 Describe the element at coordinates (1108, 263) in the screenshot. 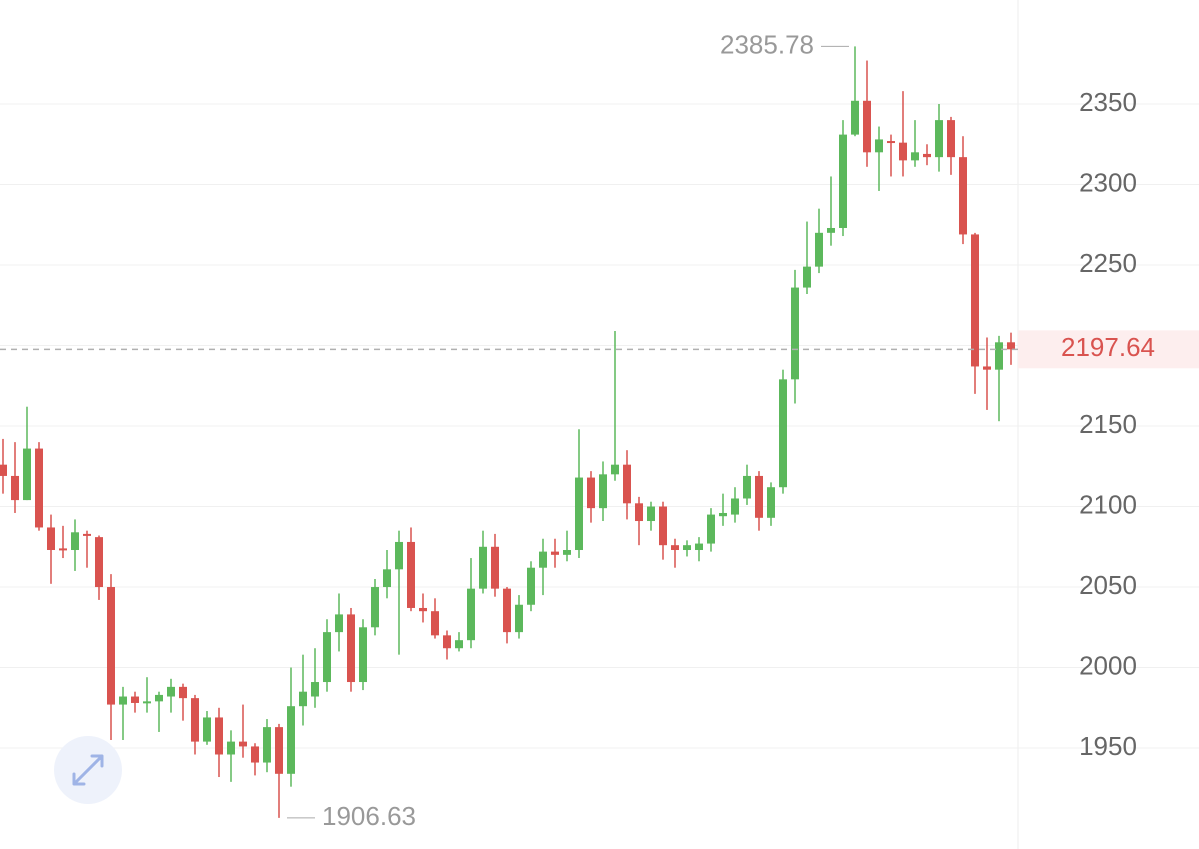

I see `y-tick-label: 2250` at that location.